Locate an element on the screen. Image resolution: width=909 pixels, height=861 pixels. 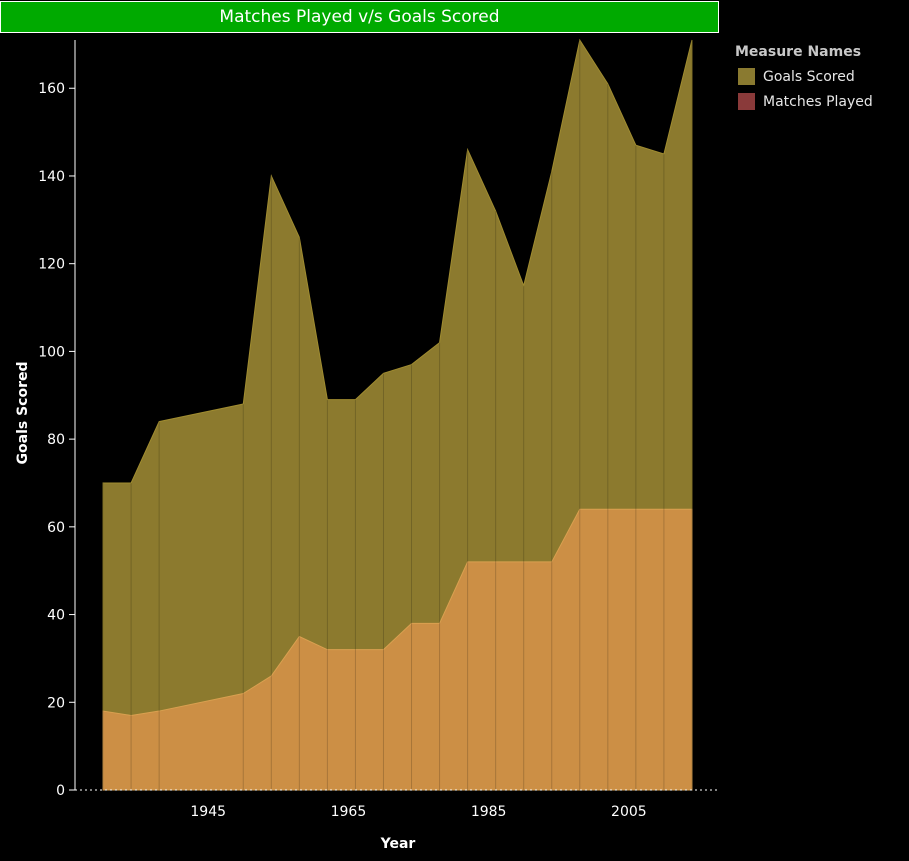
y-tick-label: 140 is located at coordinates (51, 177).